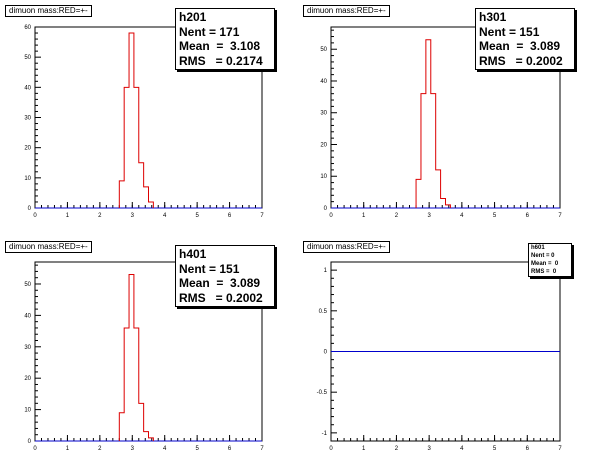  What do you see at coordinates (209, 31) in the screenshot?
I see `stats-entries: Nent = 171` at bounding box center [209, 31].